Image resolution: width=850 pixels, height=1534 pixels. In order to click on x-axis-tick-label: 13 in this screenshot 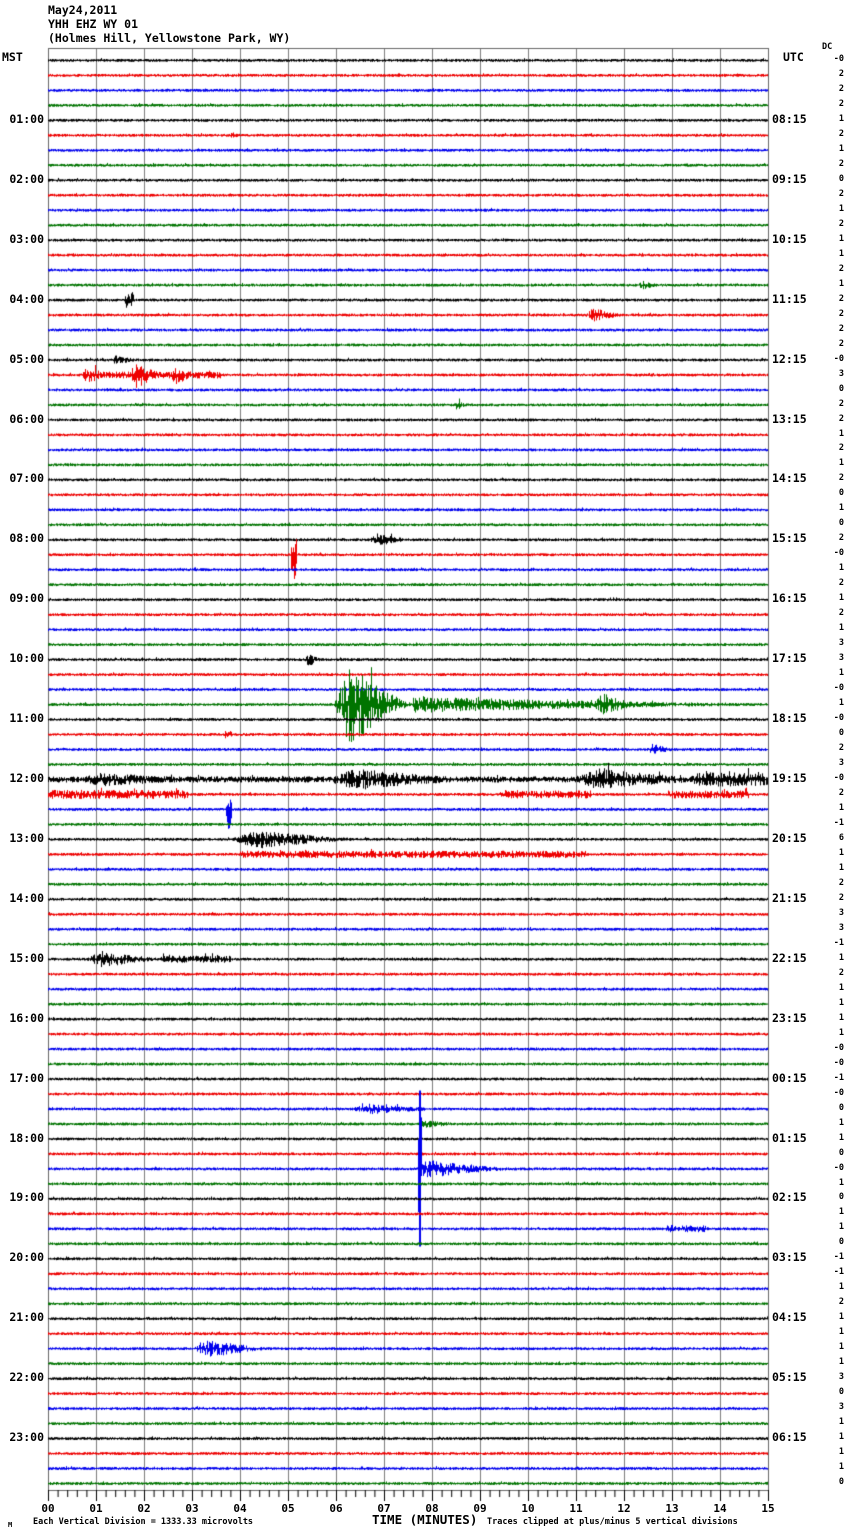, I will do `click(672, 1508)`.